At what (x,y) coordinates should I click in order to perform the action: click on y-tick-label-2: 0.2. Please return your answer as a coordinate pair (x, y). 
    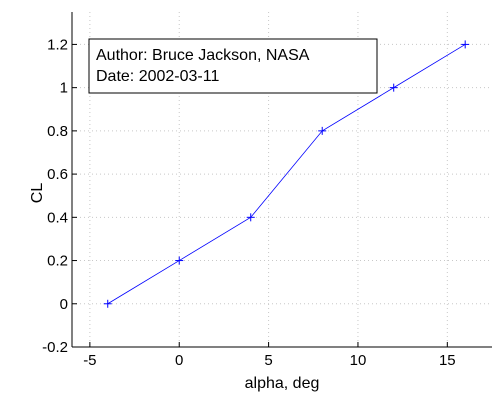
    Looking at the image, I should click on (57, 261).